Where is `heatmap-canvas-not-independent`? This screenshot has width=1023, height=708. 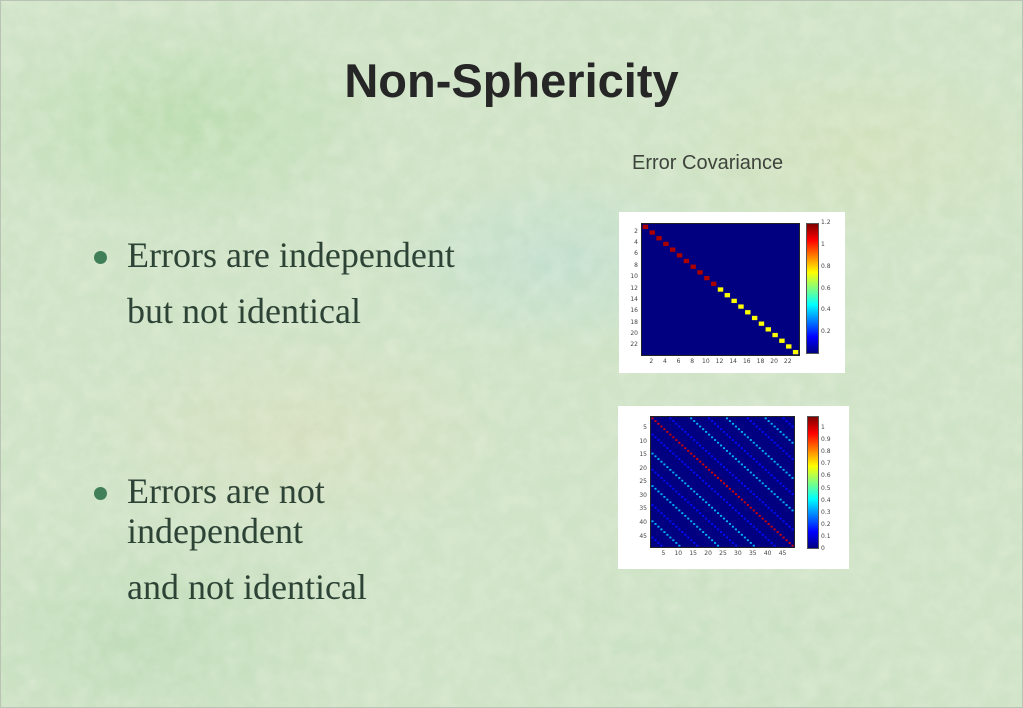
heatmap-canvas-not-independent is located at coordinates (722, 482).